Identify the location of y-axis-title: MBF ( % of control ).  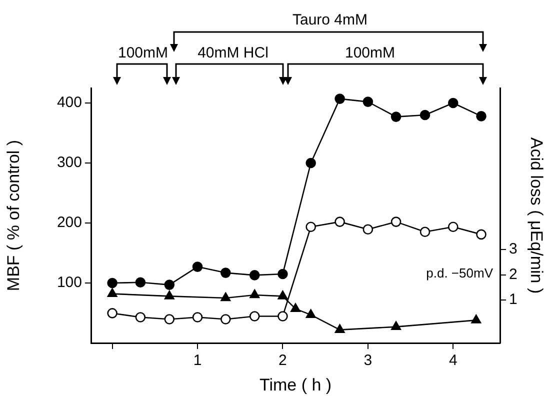
(13, 216).